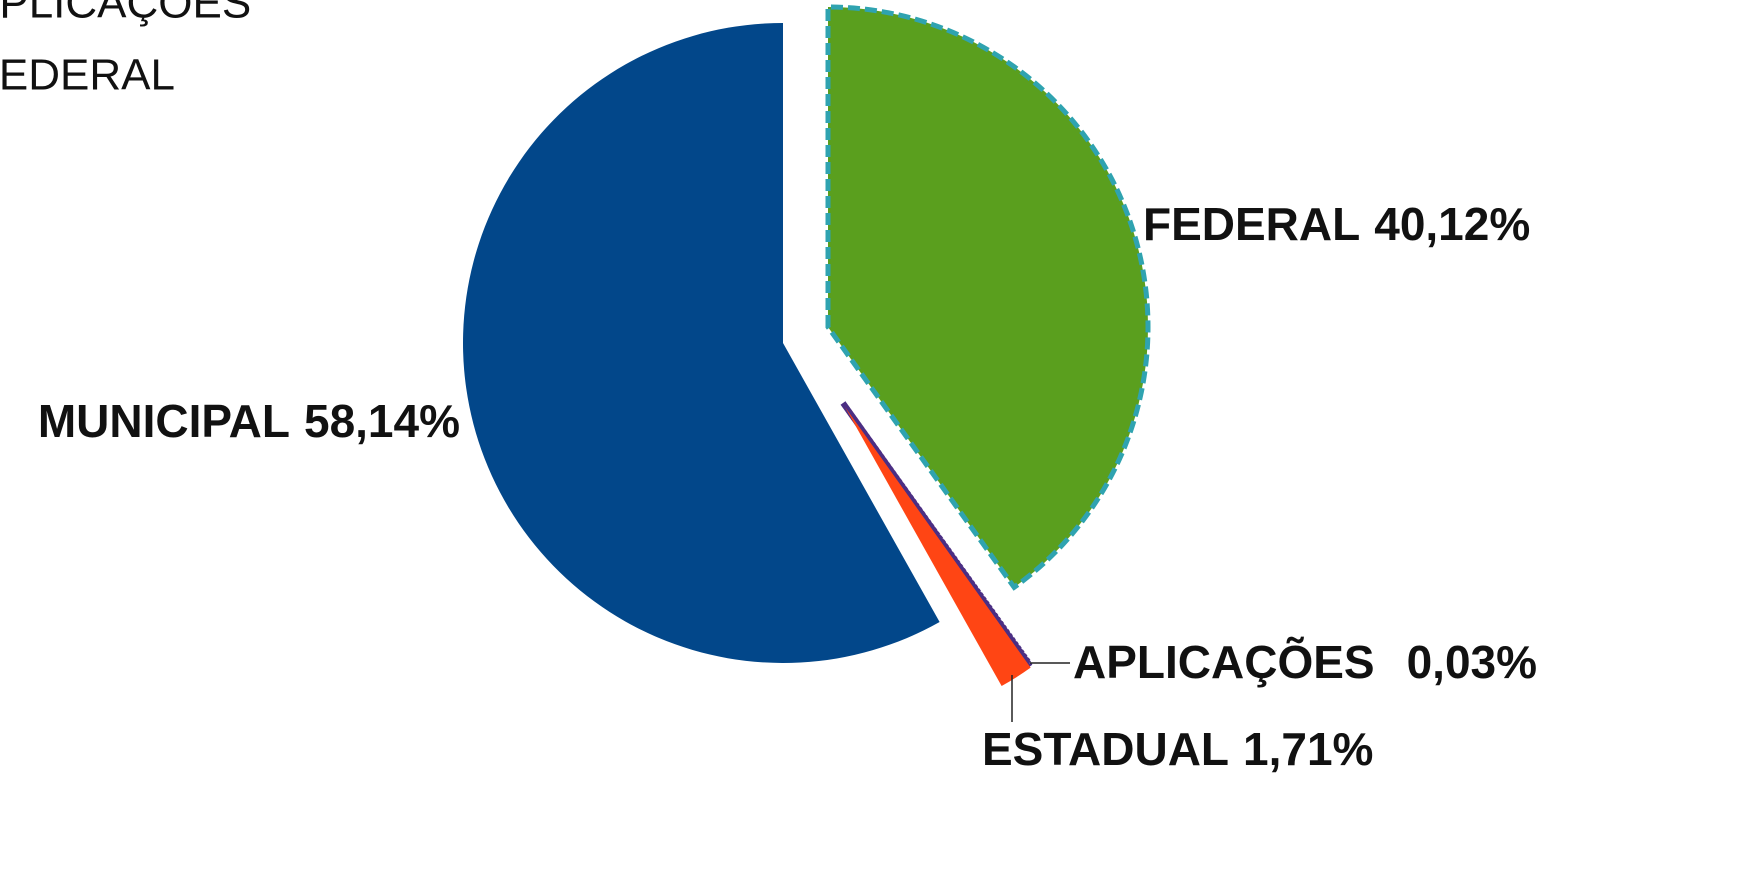 This screenshot has height=869, width=1751. What do you see at coordinates (1224, 662) in the screenshot?
I see `slice-label-name: APLICAÇÕES` at bounding box center [1224, 662].